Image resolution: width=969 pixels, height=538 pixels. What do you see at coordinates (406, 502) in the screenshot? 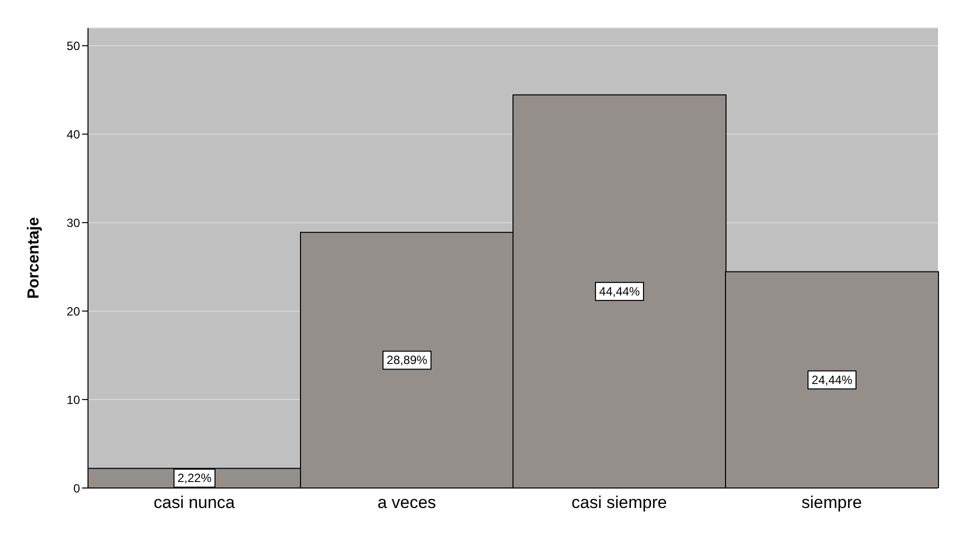
I see `x-tick-label: a veces` at bounding box center [406, 502].